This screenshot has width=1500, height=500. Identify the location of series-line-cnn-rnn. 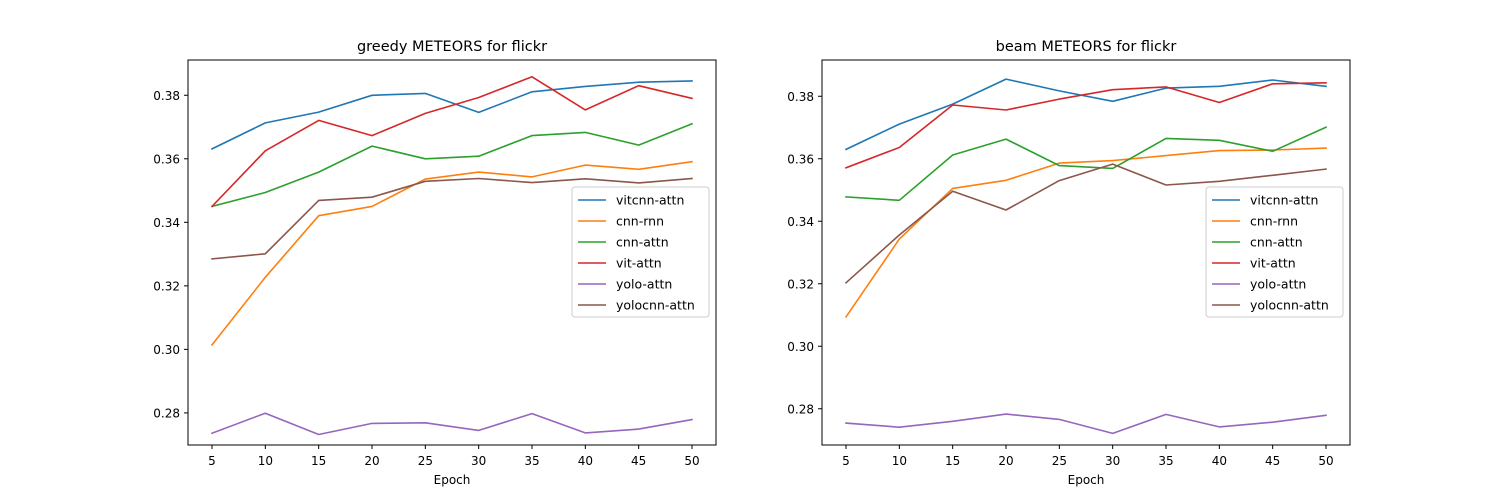
(451, 253).